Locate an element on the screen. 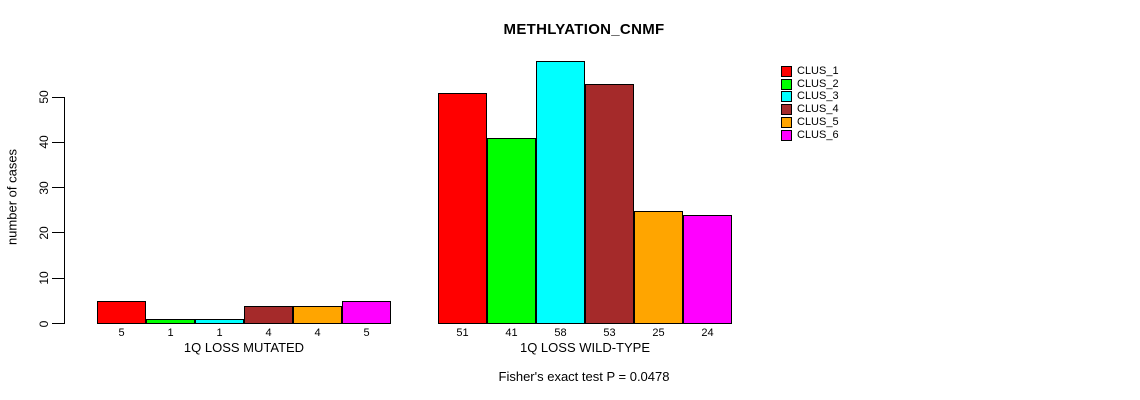  bar-clus_3-group1 is located at coordinates (219, 321).